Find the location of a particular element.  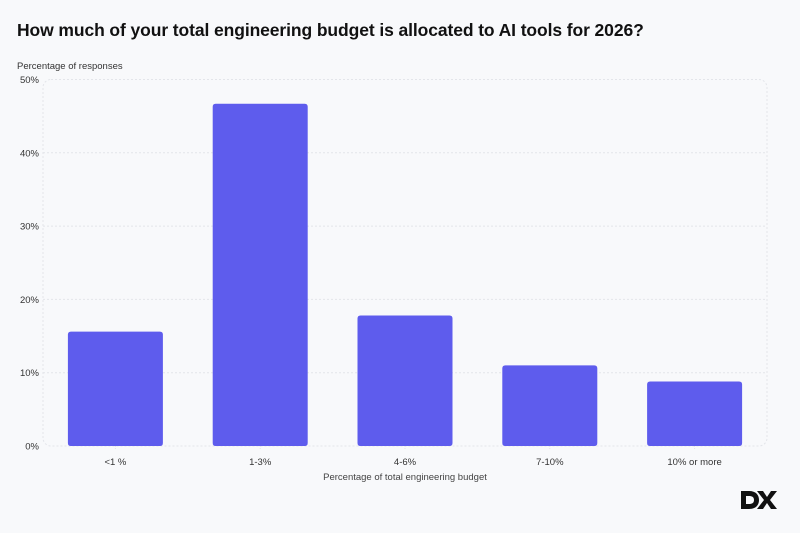

dx-logo-icon is located at coordinates (759, 500).